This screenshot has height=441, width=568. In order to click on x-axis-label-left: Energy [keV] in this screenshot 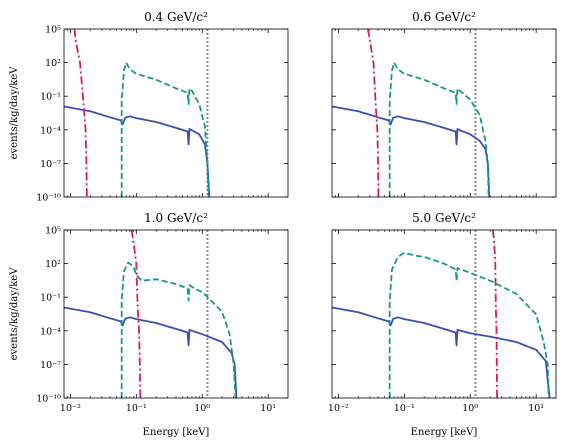, I will do `click(176, 432)`.